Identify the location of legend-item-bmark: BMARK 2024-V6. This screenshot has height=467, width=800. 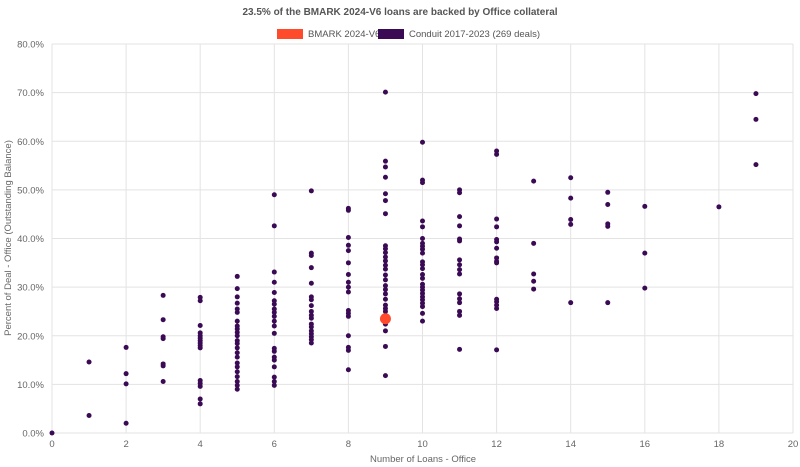
(328, 34).